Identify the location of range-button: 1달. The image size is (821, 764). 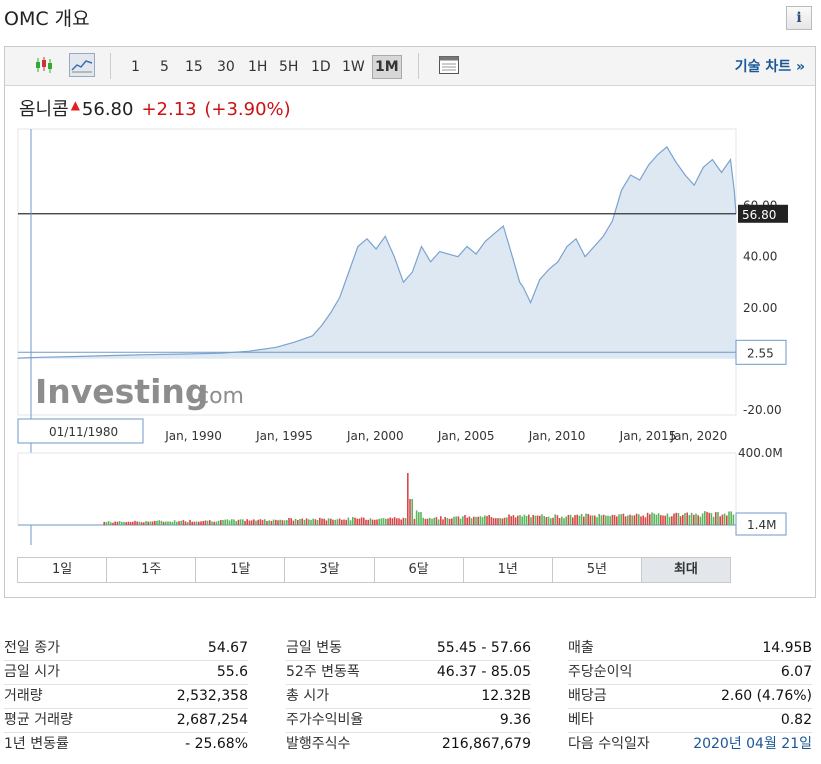
(241, 570).